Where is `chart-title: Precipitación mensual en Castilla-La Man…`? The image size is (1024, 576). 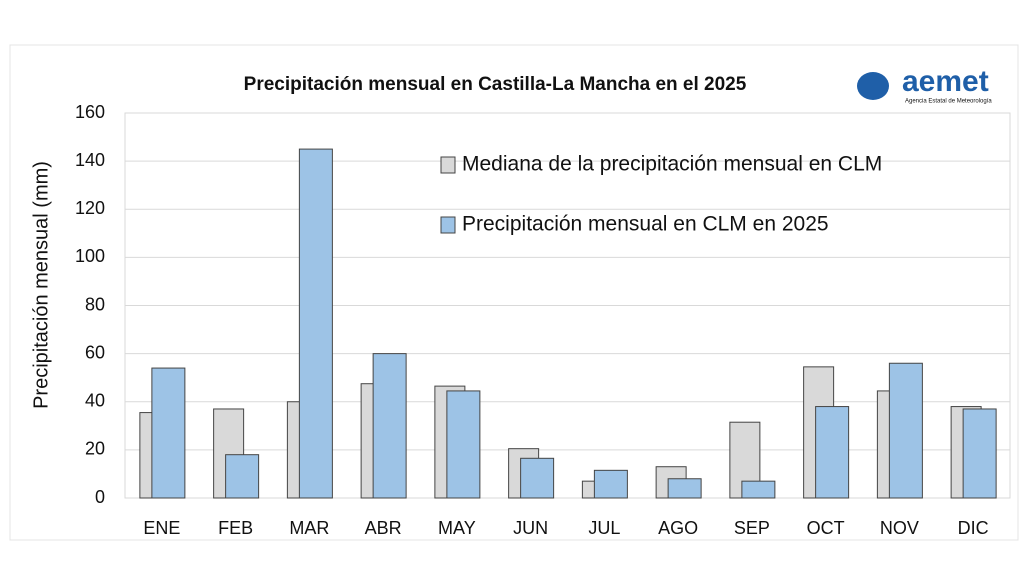 chart-title: Precipitación mensual en Castilla-La Man… is located at coordinates (495, 84).